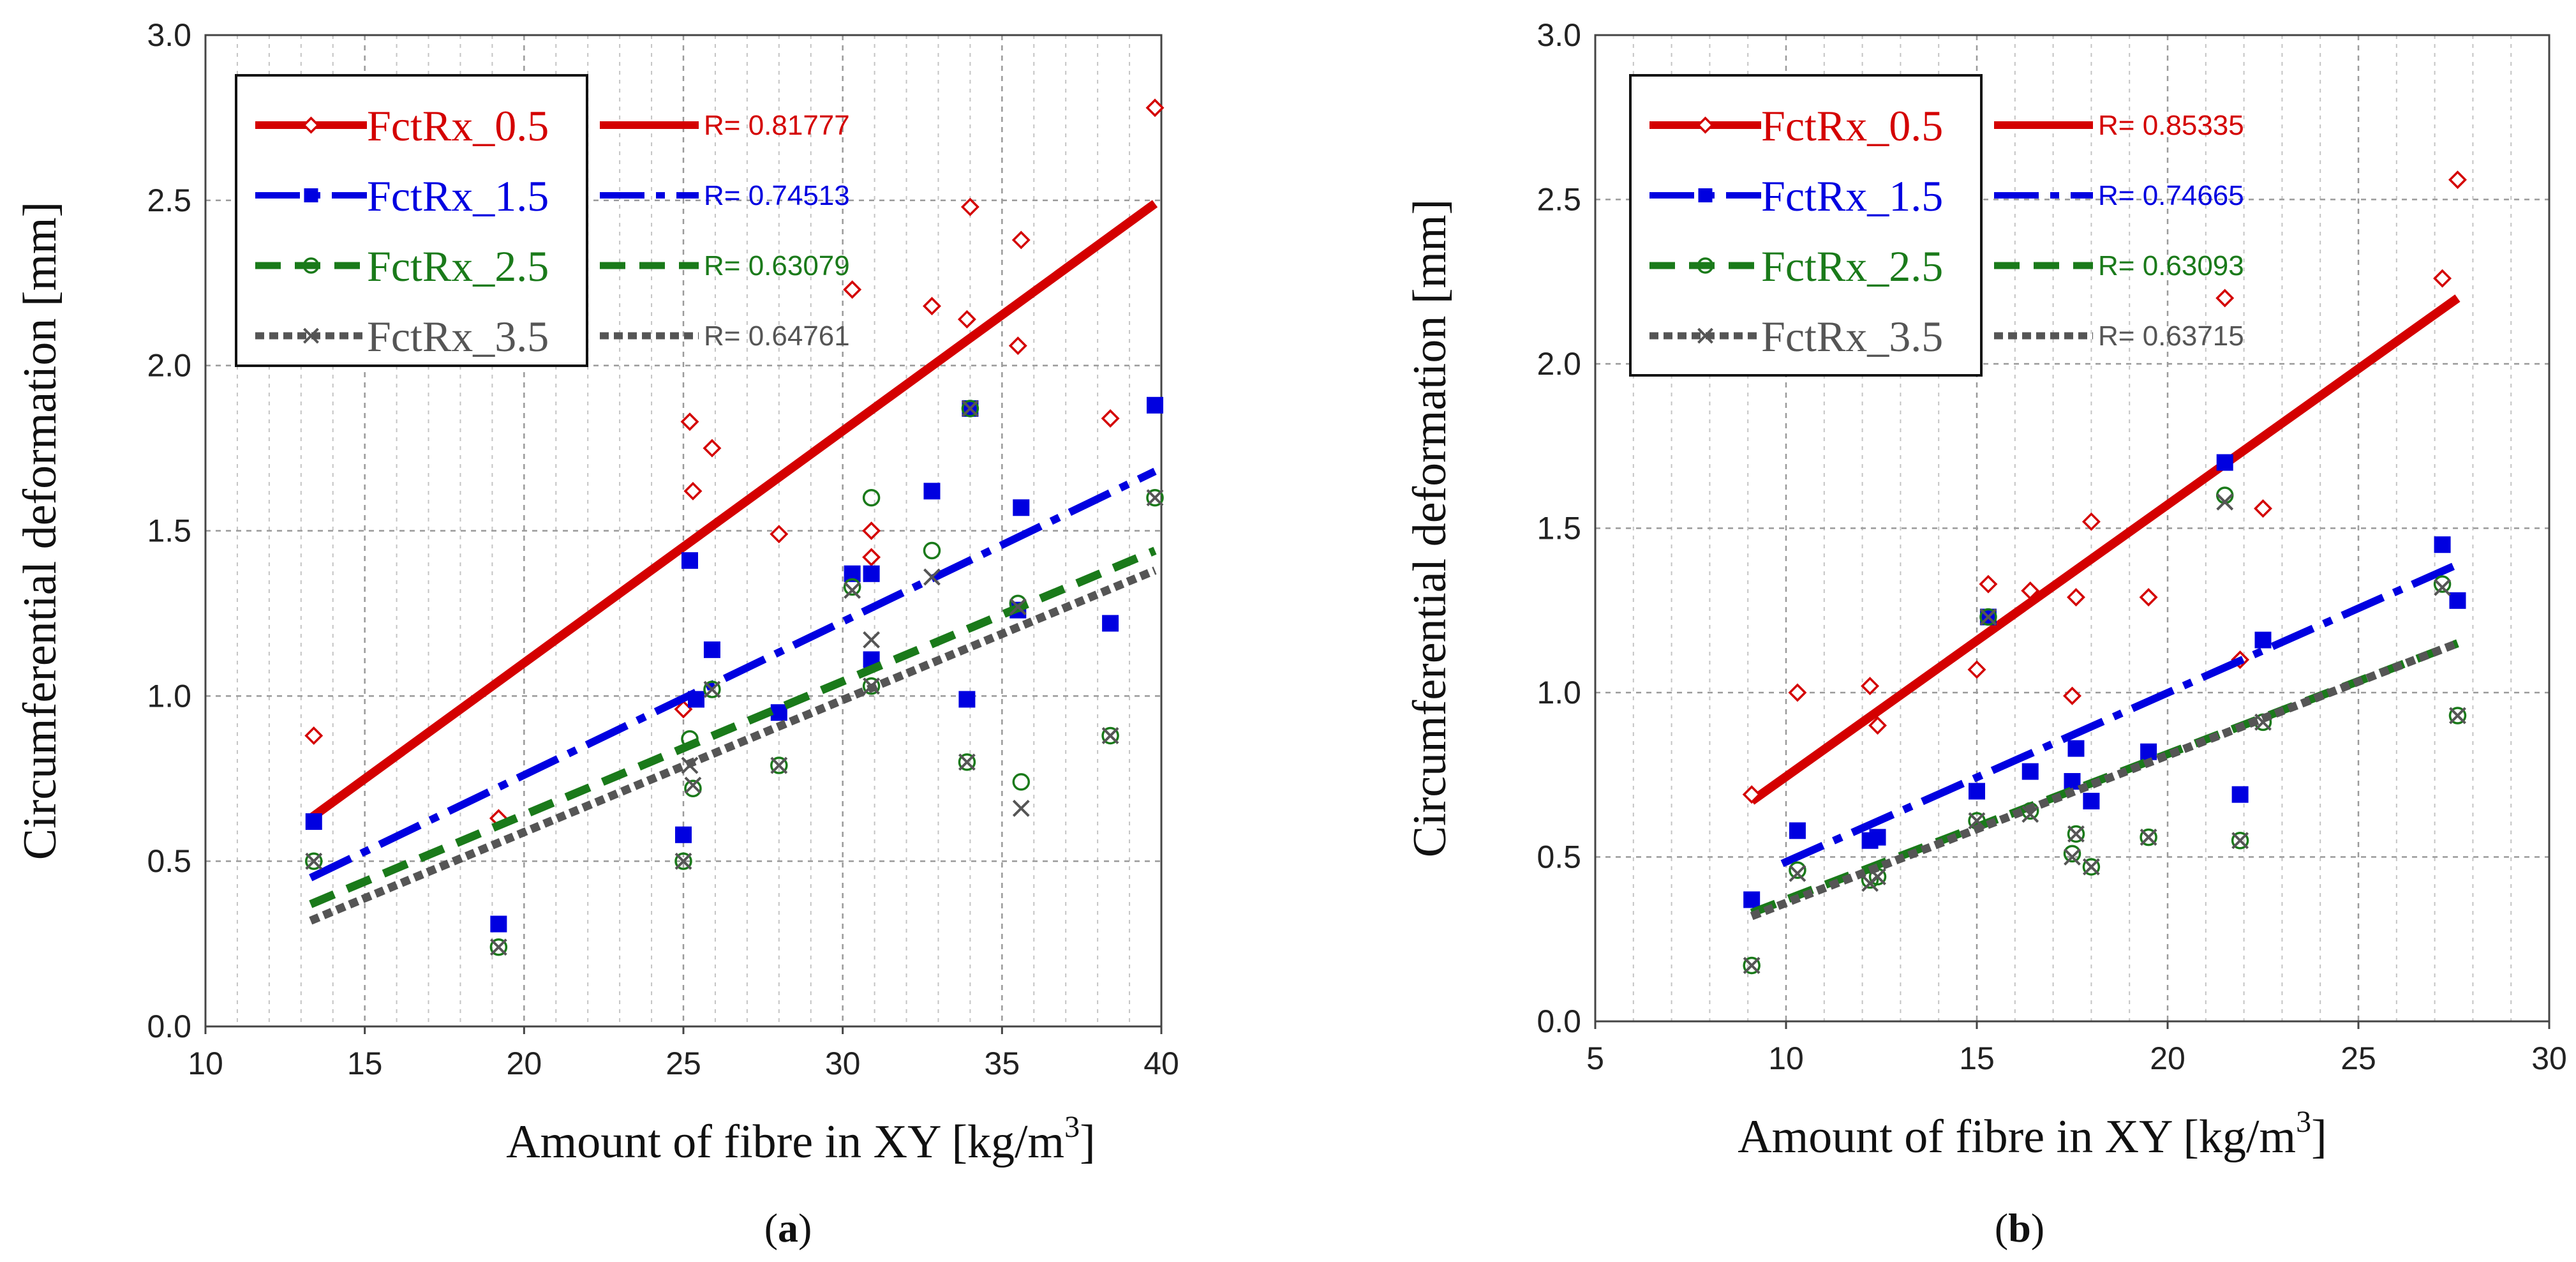  I want to click on x-axis-label: Amount of fibre in XY [kg/m3], so click(801, 1139).